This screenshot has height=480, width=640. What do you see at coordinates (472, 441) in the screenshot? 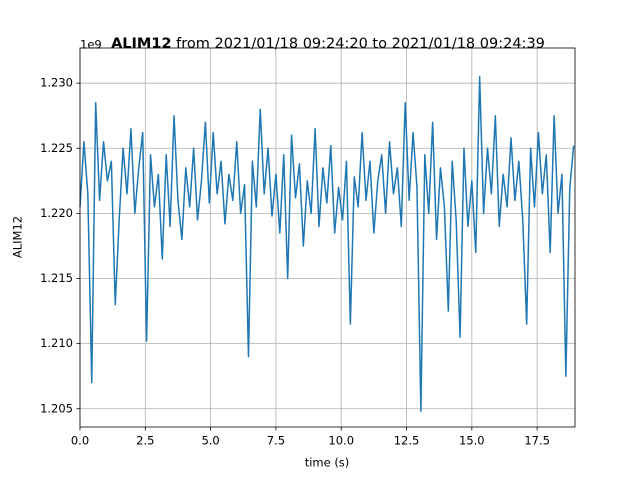
I see `x-tick-label: 15.0` at bounding box center [472, 441].